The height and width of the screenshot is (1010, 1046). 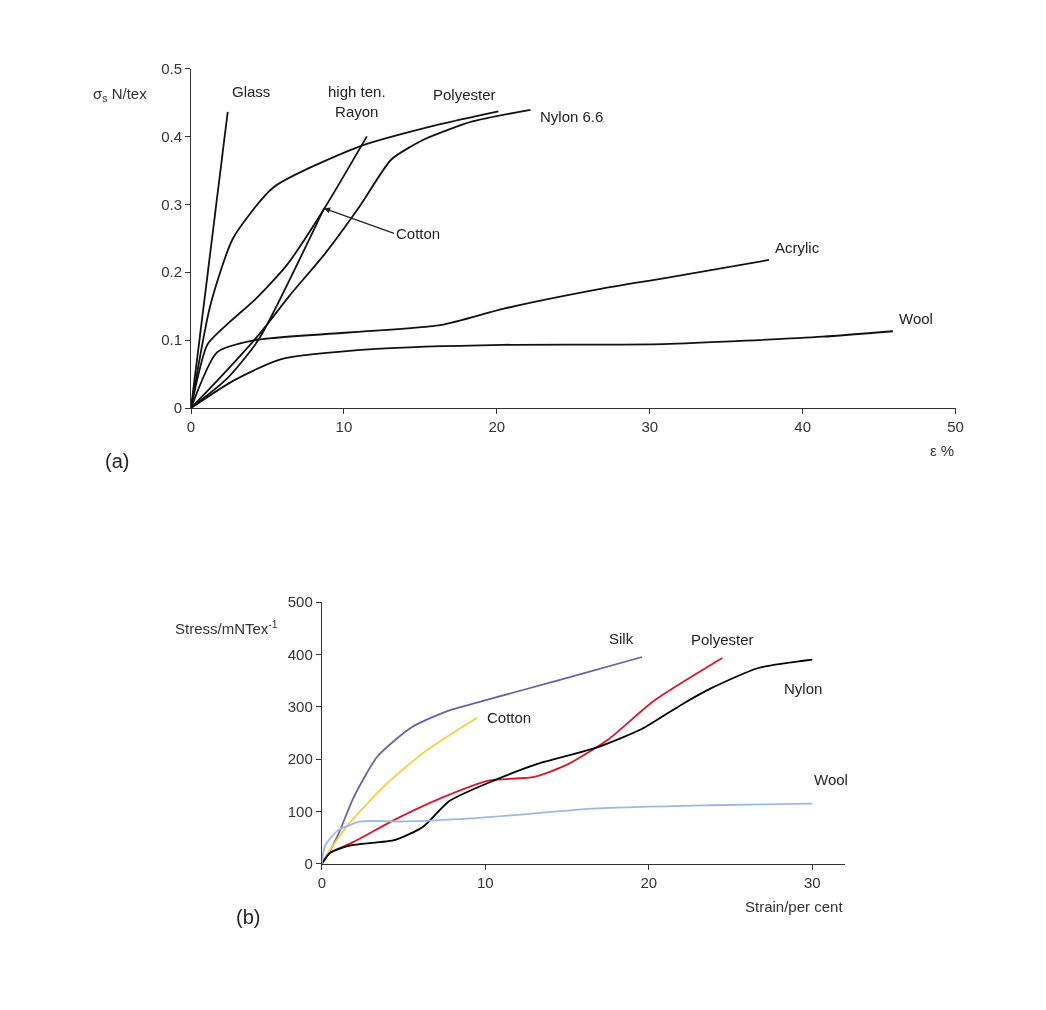 What do you see at coordinates (300, 602) in the screenshot?
I see `y-tick-label: 500` at bounding box center [300, 602].